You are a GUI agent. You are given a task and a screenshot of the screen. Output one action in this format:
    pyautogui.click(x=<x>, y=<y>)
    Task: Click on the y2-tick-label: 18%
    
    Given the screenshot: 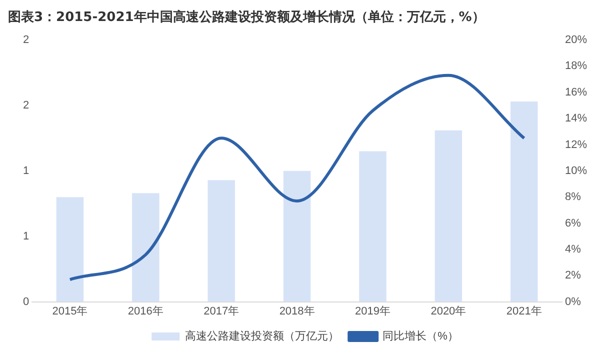 What is the action you would take?
    pyautogui.click(x=576, y=66)
    